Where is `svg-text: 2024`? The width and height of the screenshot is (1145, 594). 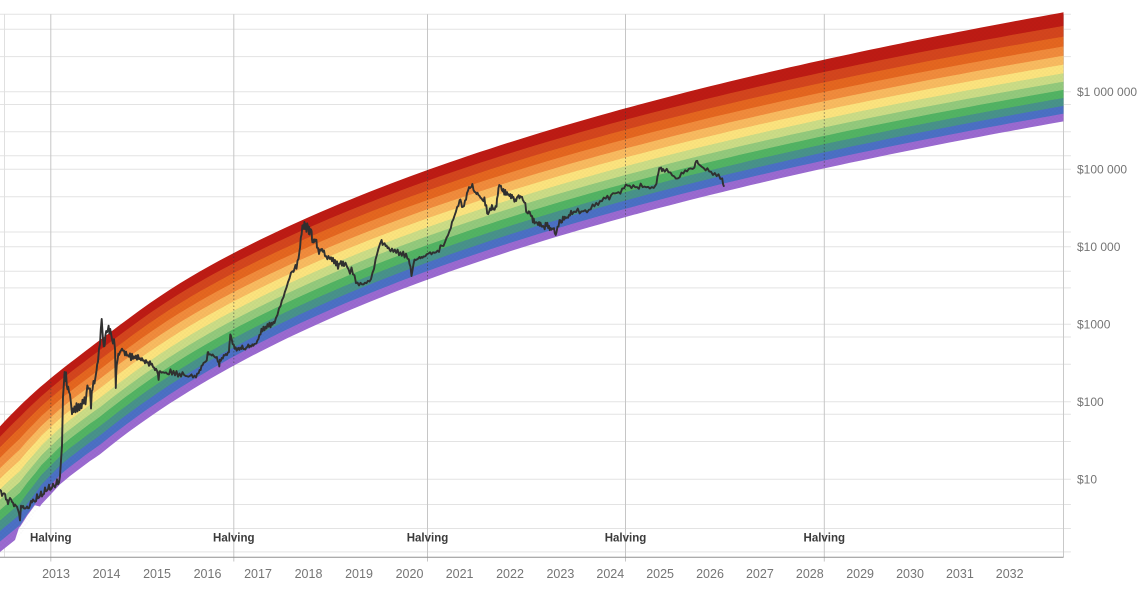 svg-text: 2024 is located at coordinates (610, 574).